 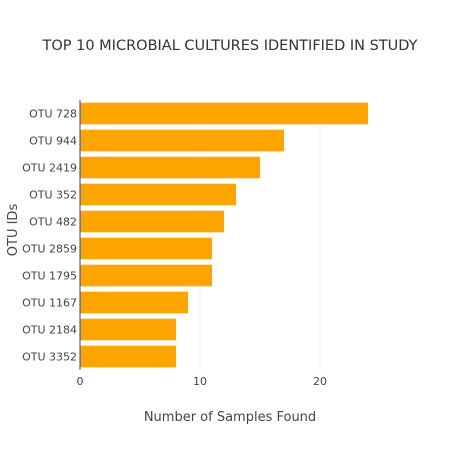 What do you see at coordinates (53, 222) in the screenshot?
I see `y-tick-label: OTU 482` at bounding box center [53, 222].